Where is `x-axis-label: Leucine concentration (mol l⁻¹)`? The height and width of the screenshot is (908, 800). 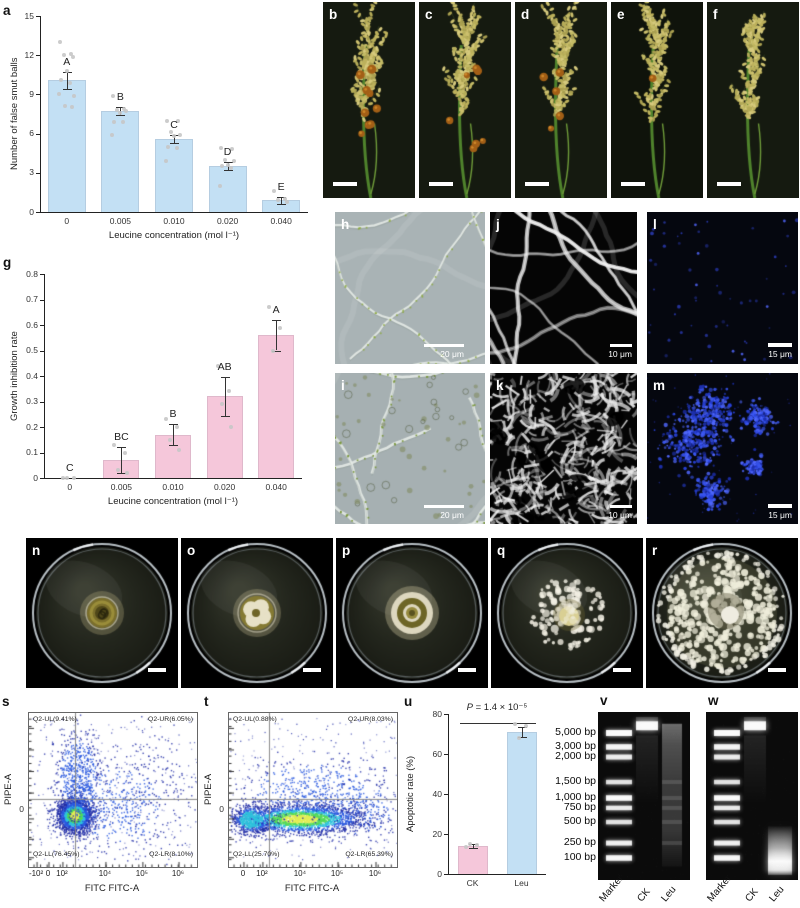
x-axis-label: Leucine concentration (mol l⁻¹) is located at coordinates (174, 235).